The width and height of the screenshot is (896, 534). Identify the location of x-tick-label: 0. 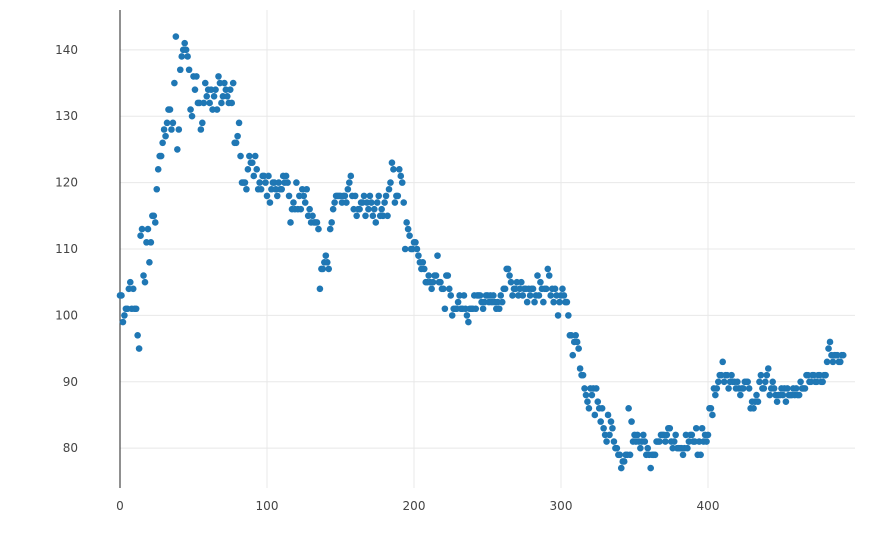
(120, 506).